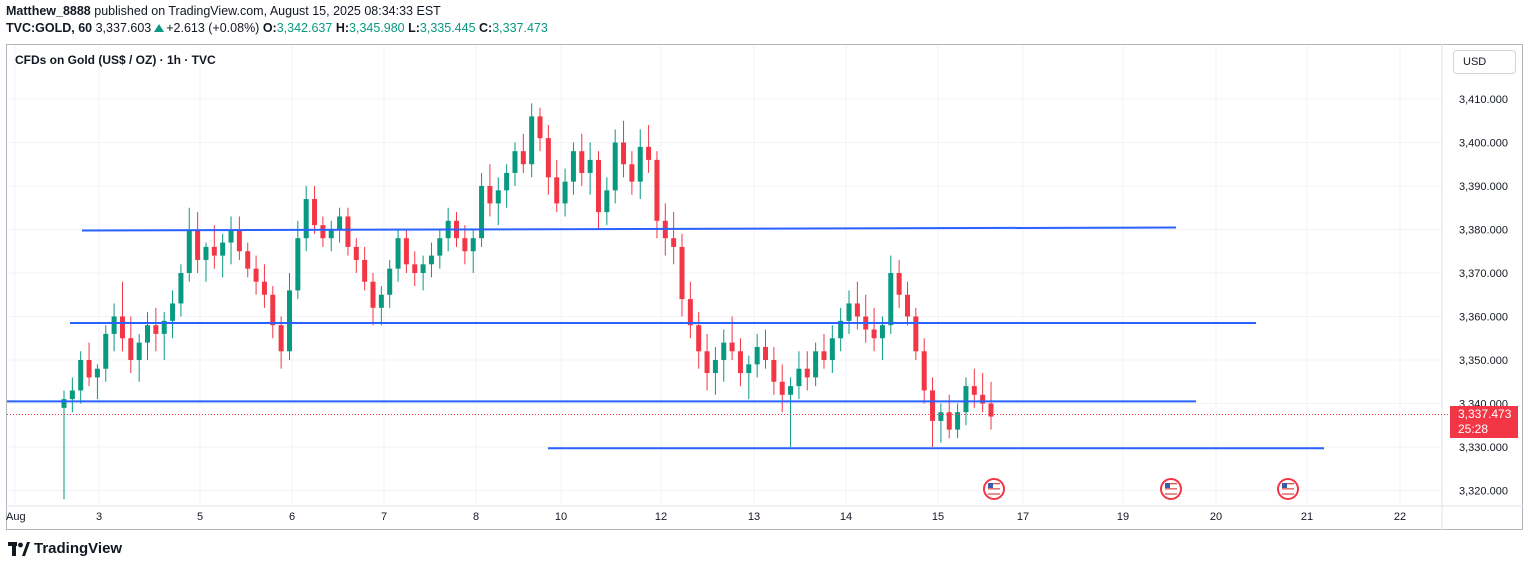 The width and height of the screenshot is (1528, 567). I want to click on x-tick-label: 8, so click(476, 517).